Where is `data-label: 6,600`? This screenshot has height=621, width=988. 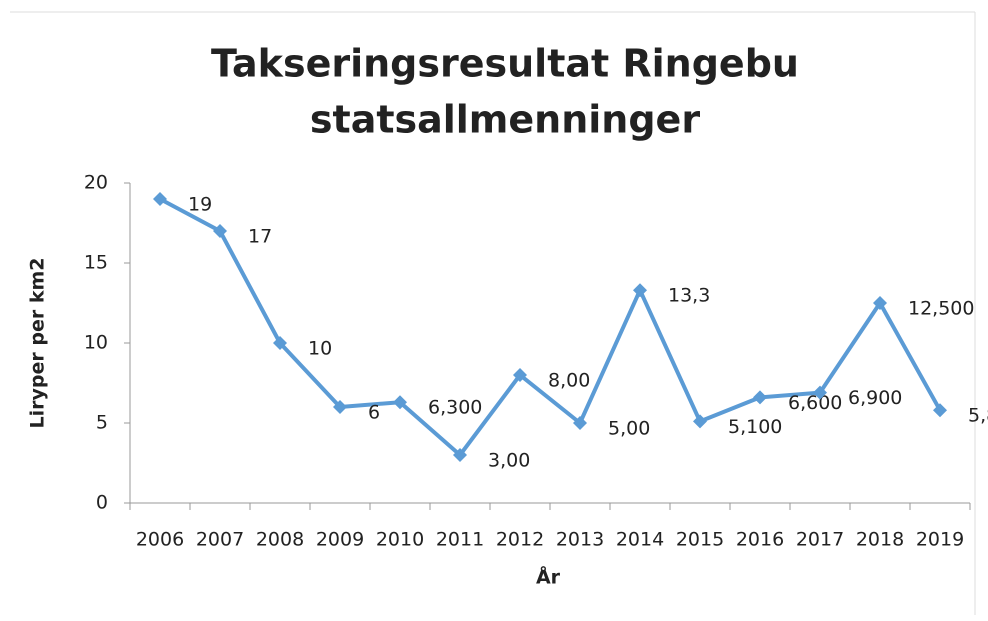
data-label: 6,600 is located at coordinates (815, 403).